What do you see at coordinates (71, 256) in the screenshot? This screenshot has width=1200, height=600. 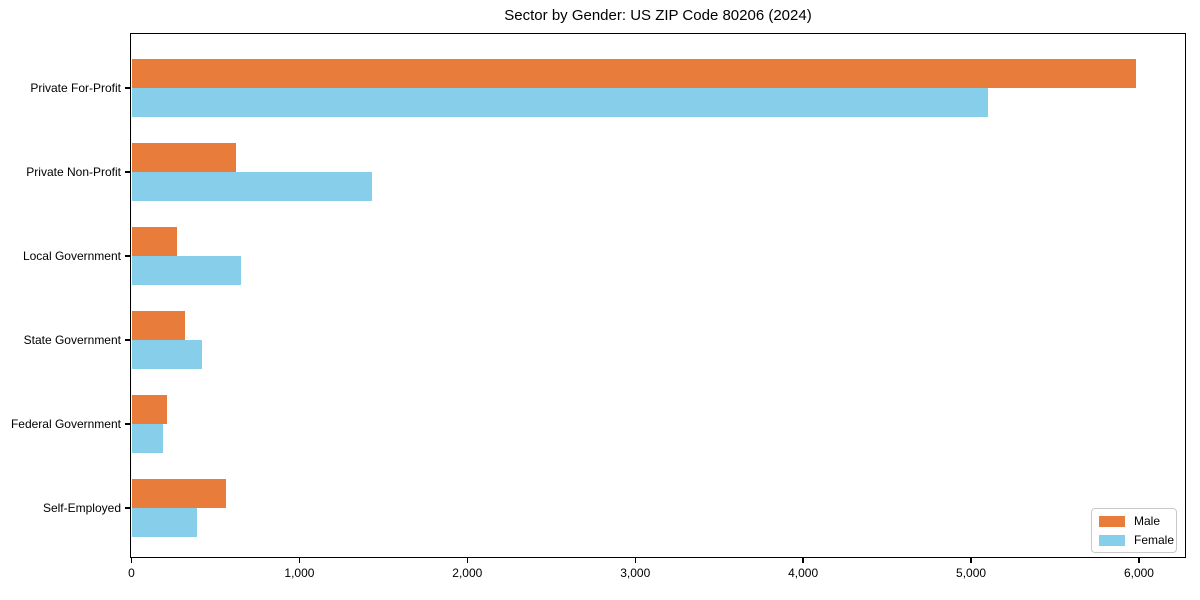 I see `category-label-local-government: Local Government` at bounding box center [71, 256].